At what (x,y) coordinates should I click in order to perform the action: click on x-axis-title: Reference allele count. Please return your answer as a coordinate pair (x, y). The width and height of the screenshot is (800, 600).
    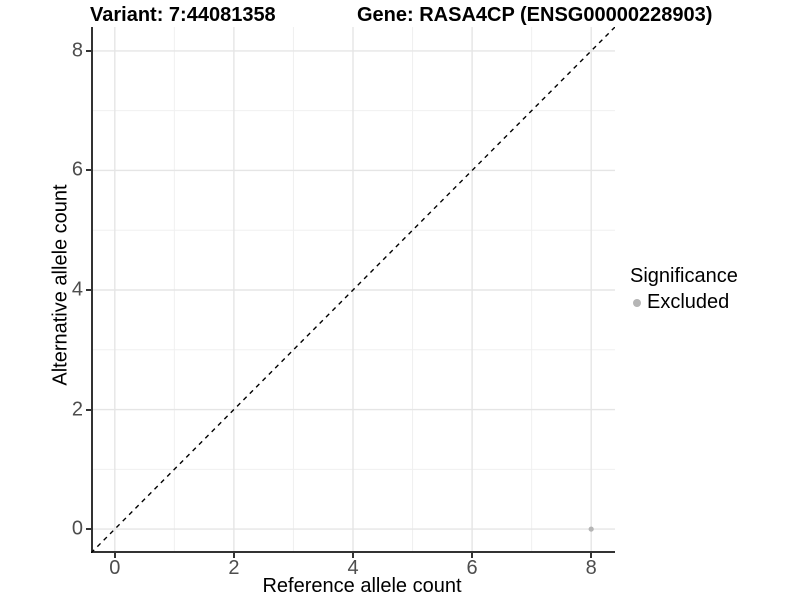
    Looking at the image, I should click on (362, 586).